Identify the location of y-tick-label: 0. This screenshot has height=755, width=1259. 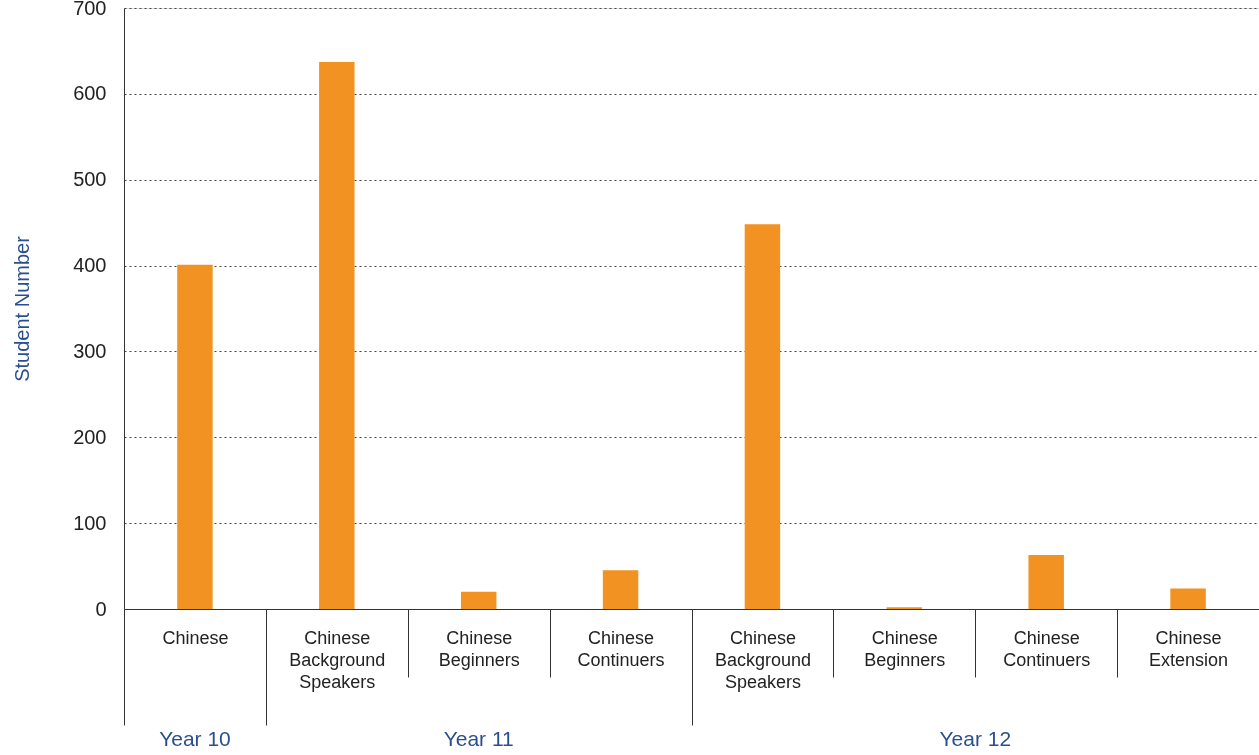
(101, 608).